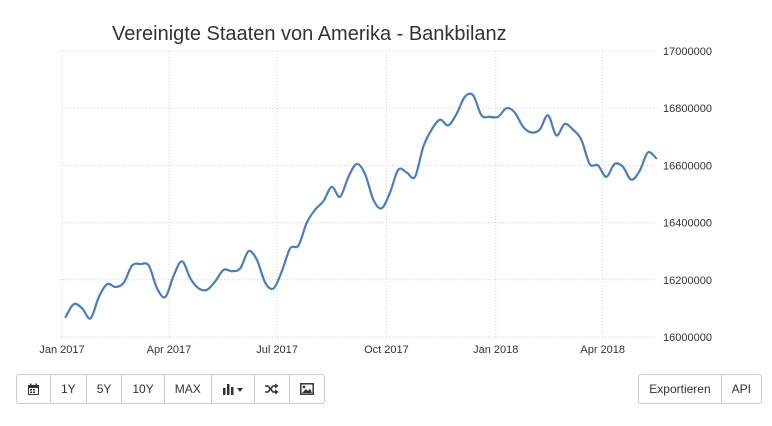 Image resolution: width=772 pixels, height=426 pixels. What do you see at coordinates (68, 389) in the screenshot?
I see `range-1y-button: 1Y` at bounding box center [68, 389].